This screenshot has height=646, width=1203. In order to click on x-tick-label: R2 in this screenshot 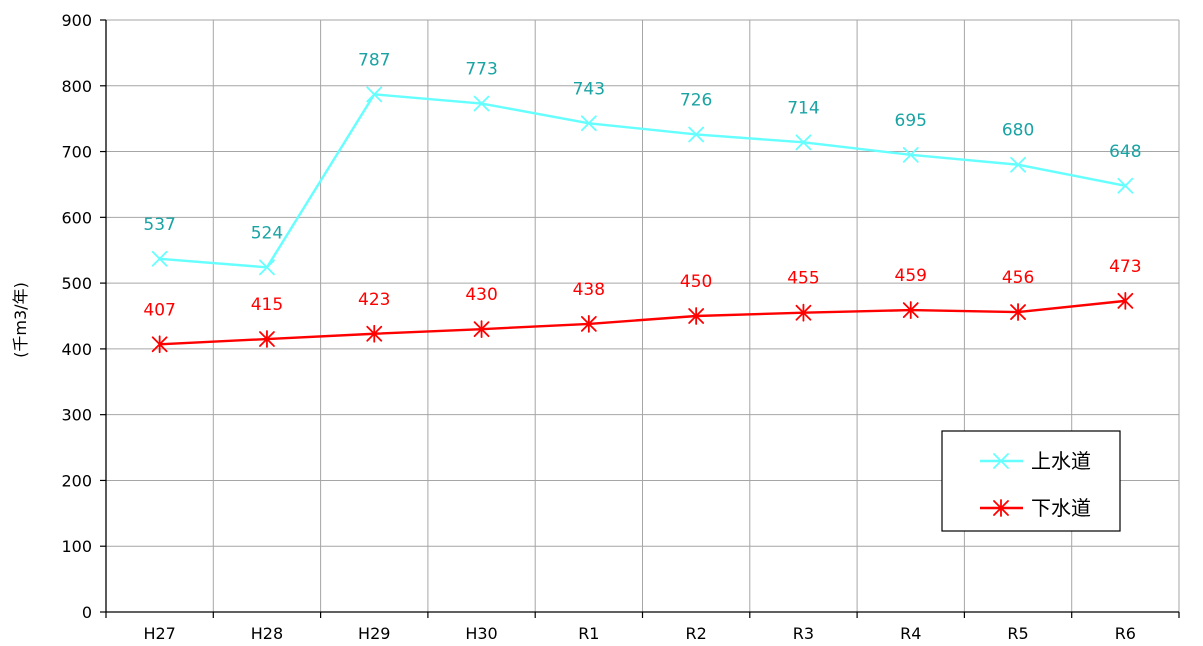, I will do `click(696, 633)`.